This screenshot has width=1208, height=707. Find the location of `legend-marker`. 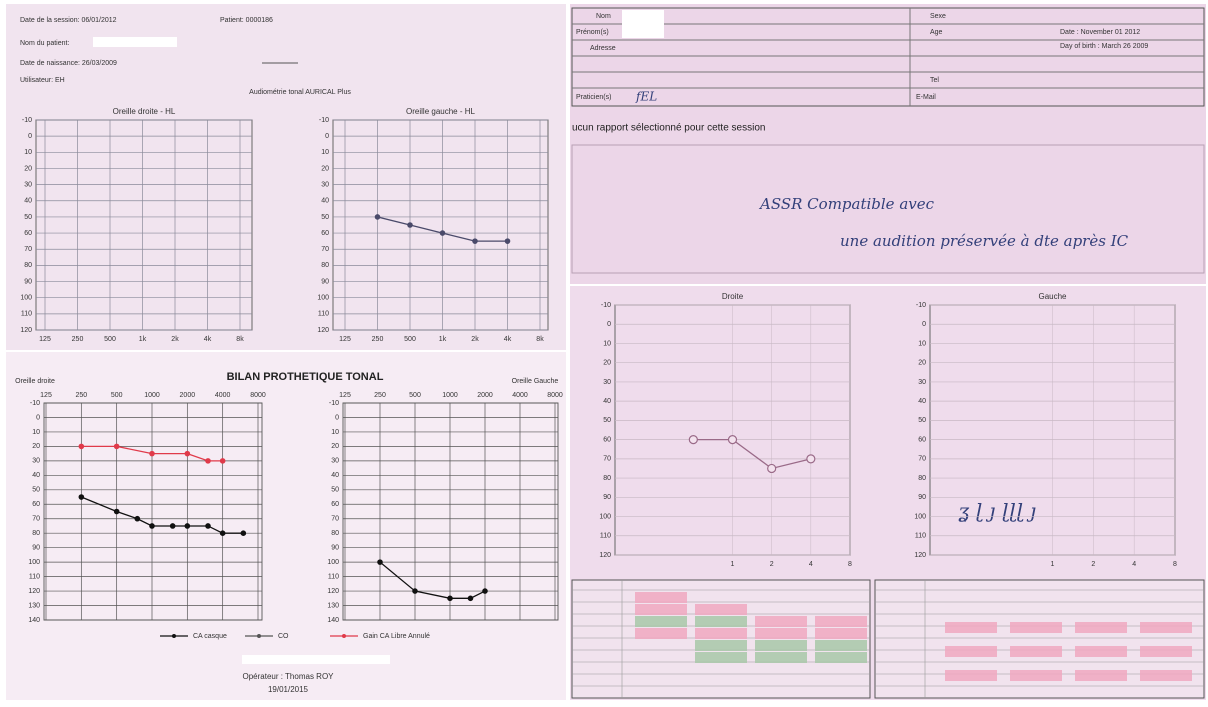

legend-marker is located at coordinates (259, 636).